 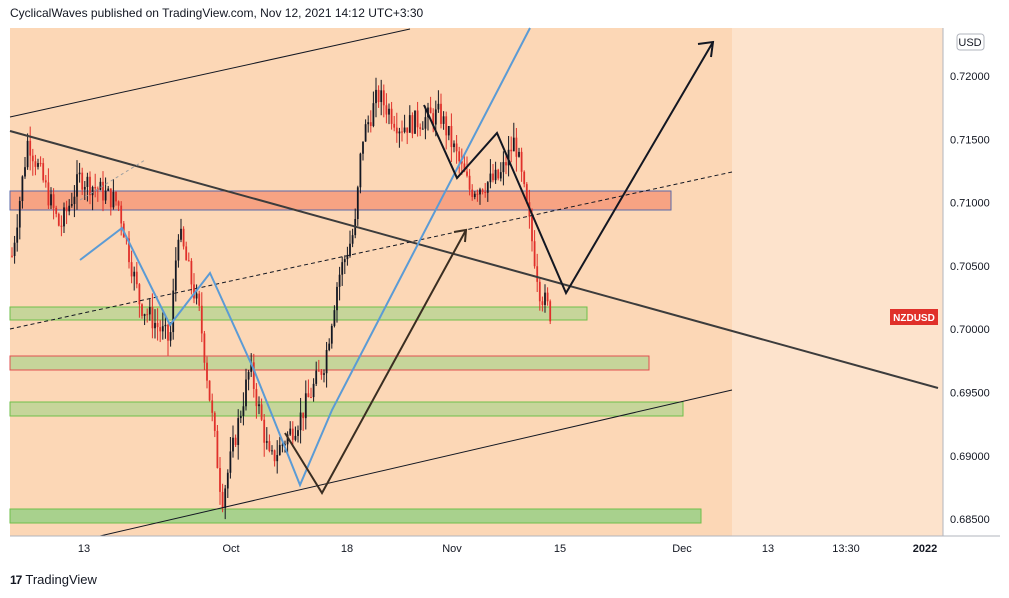 What do you see at coordinates (230, 549) in the screenshot?
I see `time-tick-1: Oct` at bounding box center [230, 549].